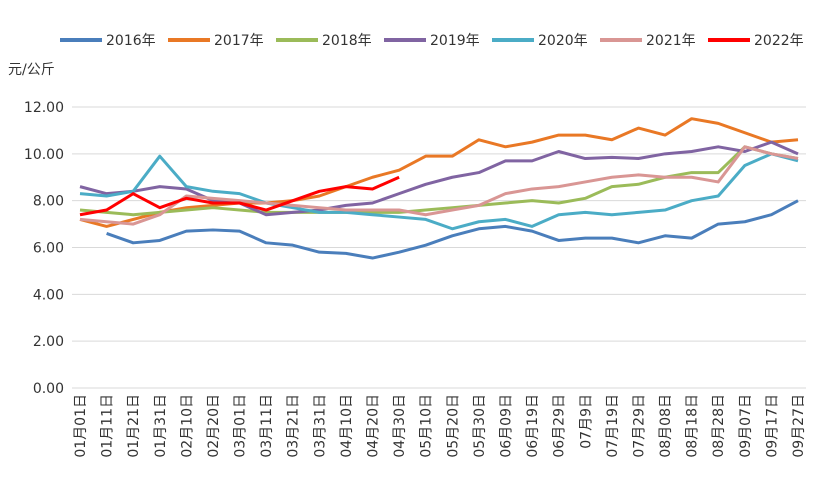 This screenshot has width=829, height=500. Describe the element at coordinates (799, 426) in the screenshot. I see `x-tick-label: 09月27日` at that location.